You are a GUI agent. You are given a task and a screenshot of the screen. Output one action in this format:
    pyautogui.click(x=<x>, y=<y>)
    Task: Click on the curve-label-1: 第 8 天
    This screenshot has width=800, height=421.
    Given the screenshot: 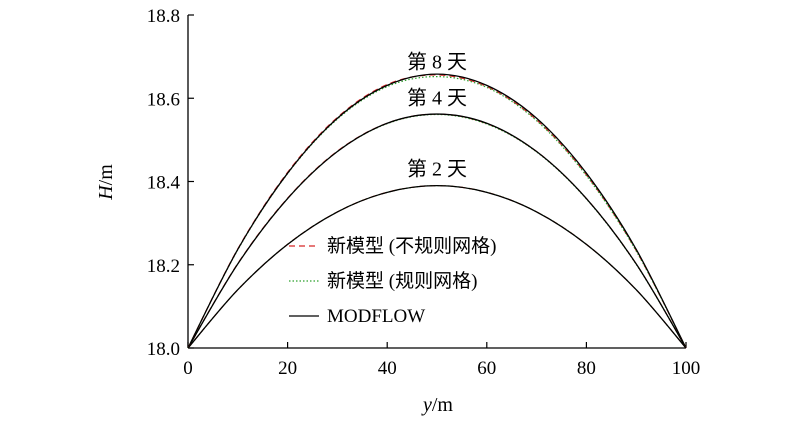 What is the action you would take?
    pyautogui.click(x=437, y=61)
    